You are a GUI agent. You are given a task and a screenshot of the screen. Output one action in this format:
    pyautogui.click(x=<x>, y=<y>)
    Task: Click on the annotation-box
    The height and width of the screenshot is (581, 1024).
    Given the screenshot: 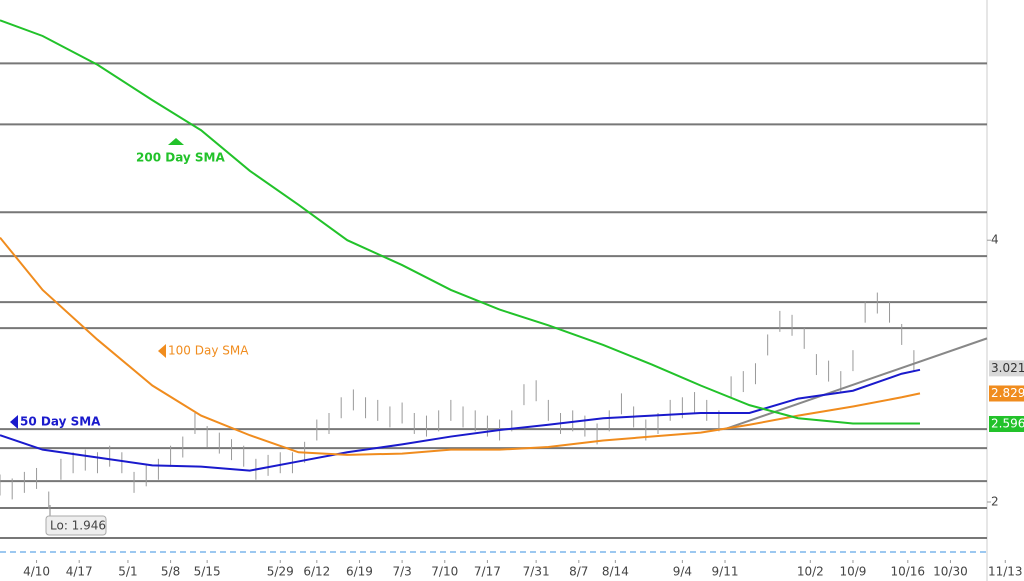 What is the action you would take?
    pyautogui.click(x=76, y=525)
    